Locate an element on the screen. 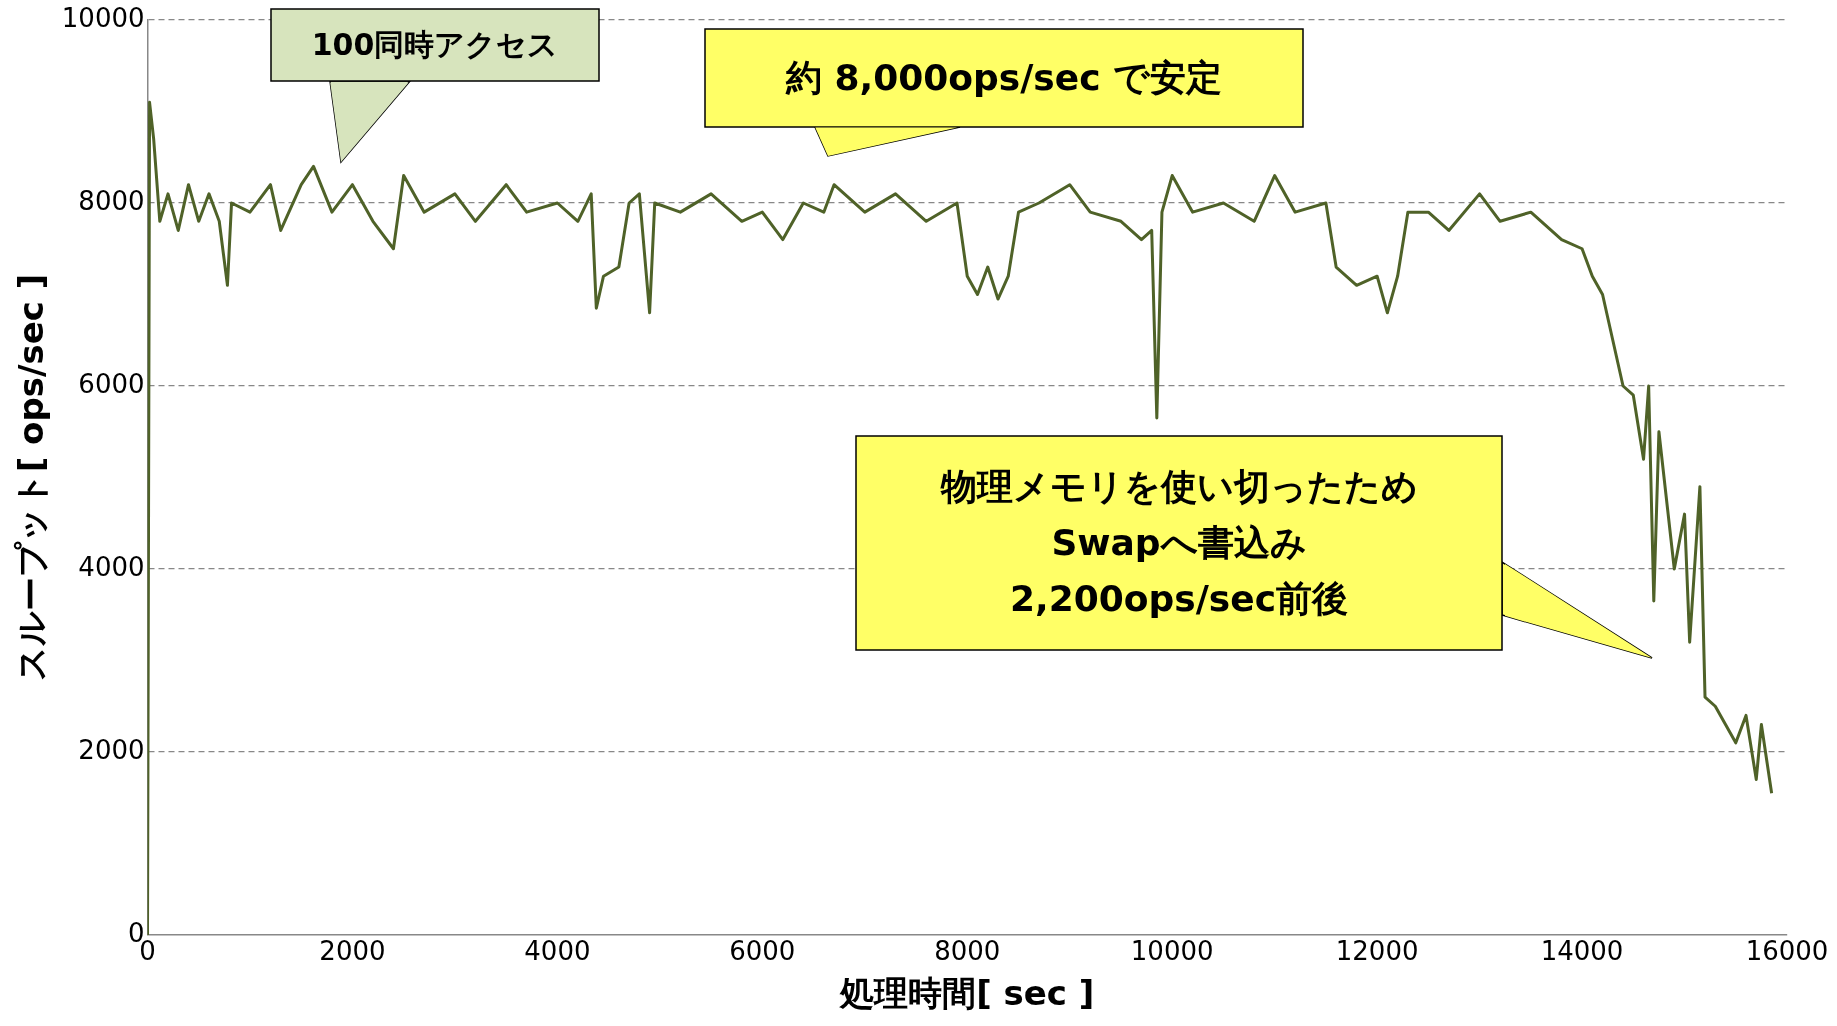 Image resolution: width=1837 pixels, height=1026 pixels. x-tick-label: 6000 is located at coordinates (762, 951).